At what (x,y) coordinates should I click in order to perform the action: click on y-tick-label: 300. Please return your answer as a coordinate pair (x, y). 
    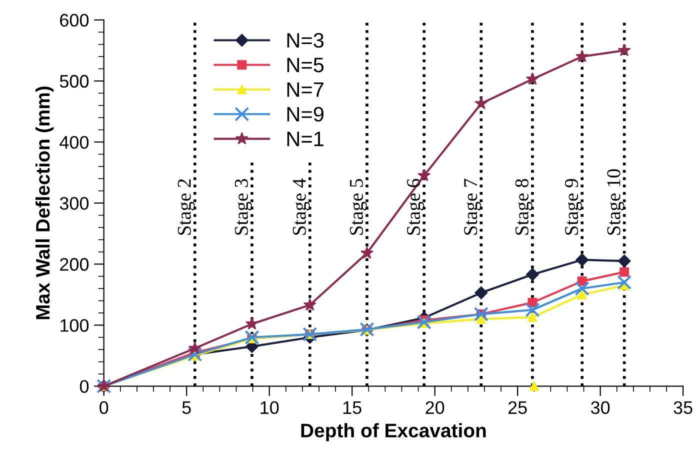
    Looking at the image, I should click on (74, 203).